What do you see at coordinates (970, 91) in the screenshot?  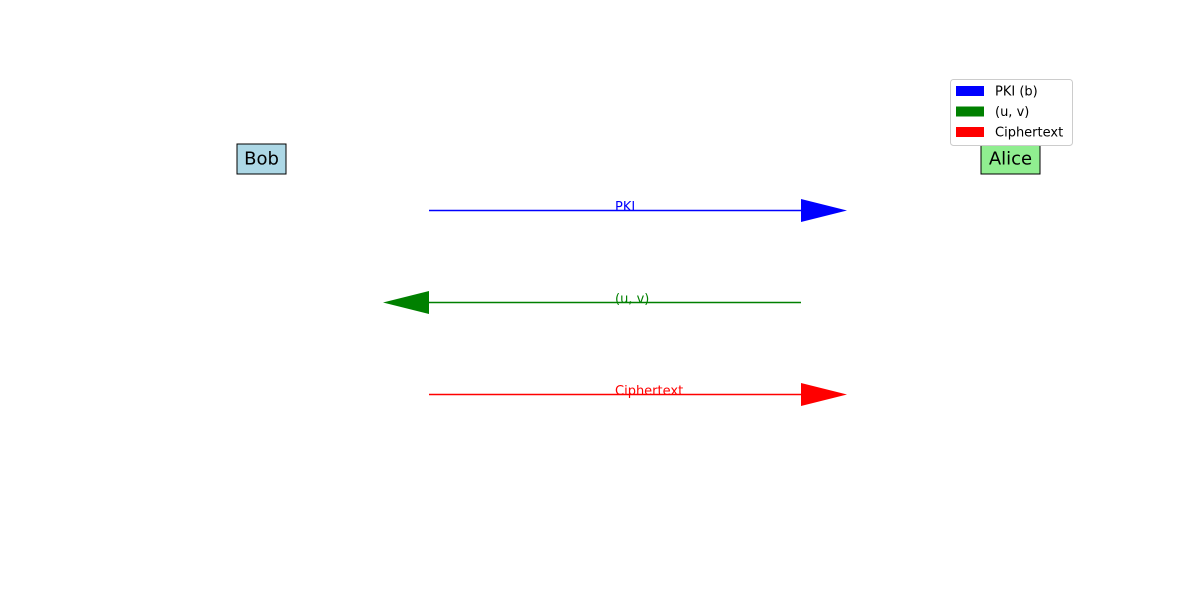 I see `legend-swatch-pki` at bounding box center [970, 91].